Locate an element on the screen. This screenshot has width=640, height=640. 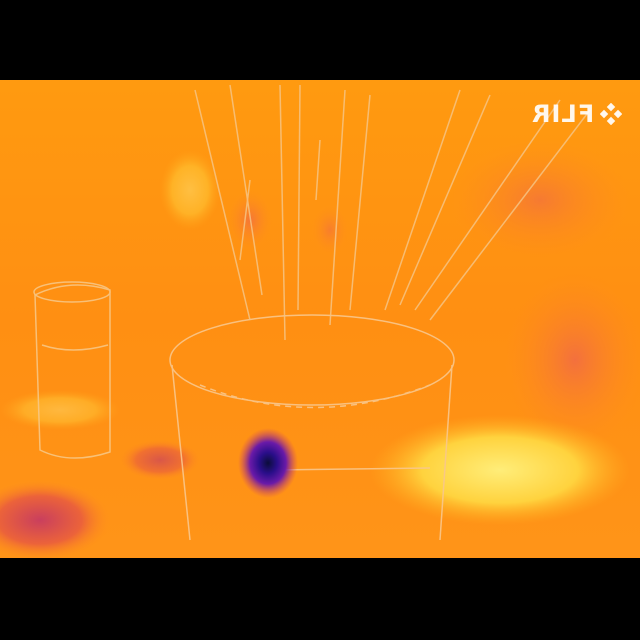
espresso-can is located at coordinates (72, 370).